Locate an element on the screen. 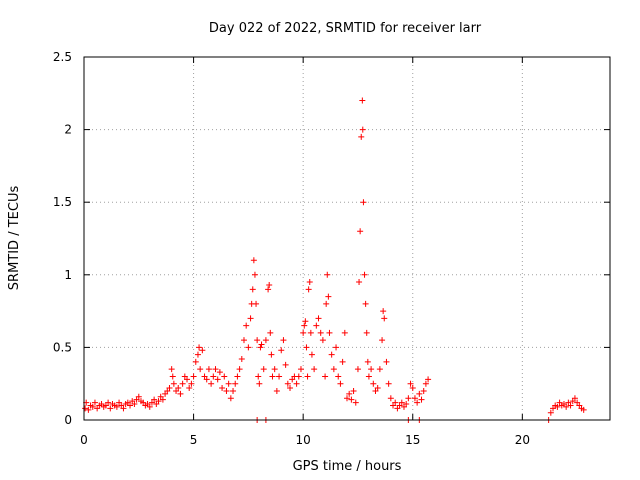 The image size is (640, 480). y-tick-label: 0 is located at coordinates (68, 420).